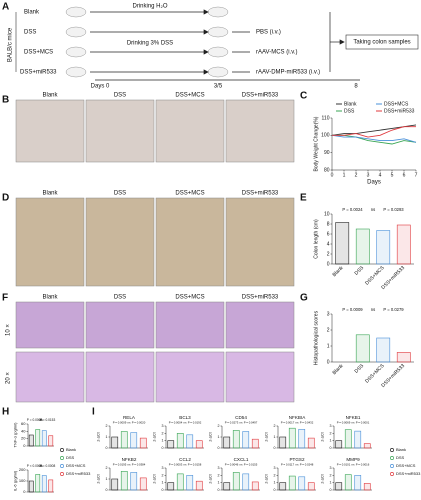  I want to click on y-tick-label: 8, so click(328, 224).